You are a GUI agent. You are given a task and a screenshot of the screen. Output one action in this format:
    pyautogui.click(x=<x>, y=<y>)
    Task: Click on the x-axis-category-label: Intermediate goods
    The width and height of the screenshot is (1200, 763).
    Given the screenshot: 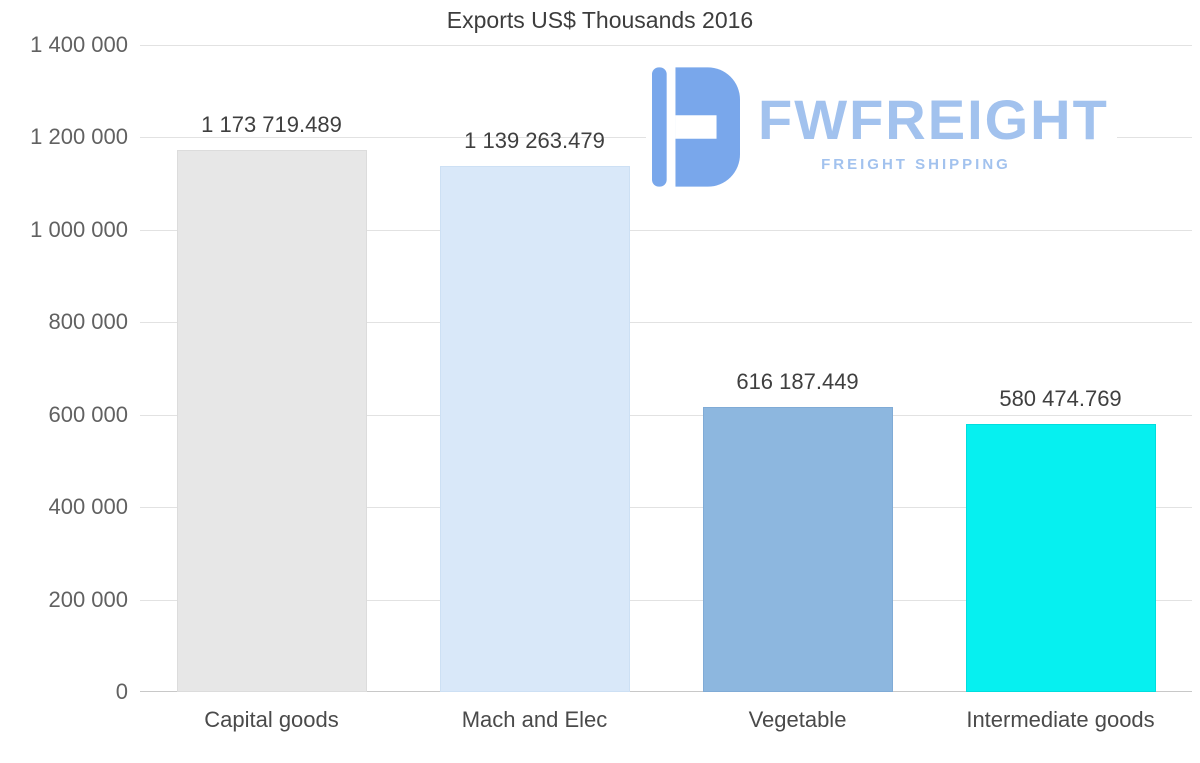 What is the action you would take?
    pyautogui.click(x=1060, y=719)
    